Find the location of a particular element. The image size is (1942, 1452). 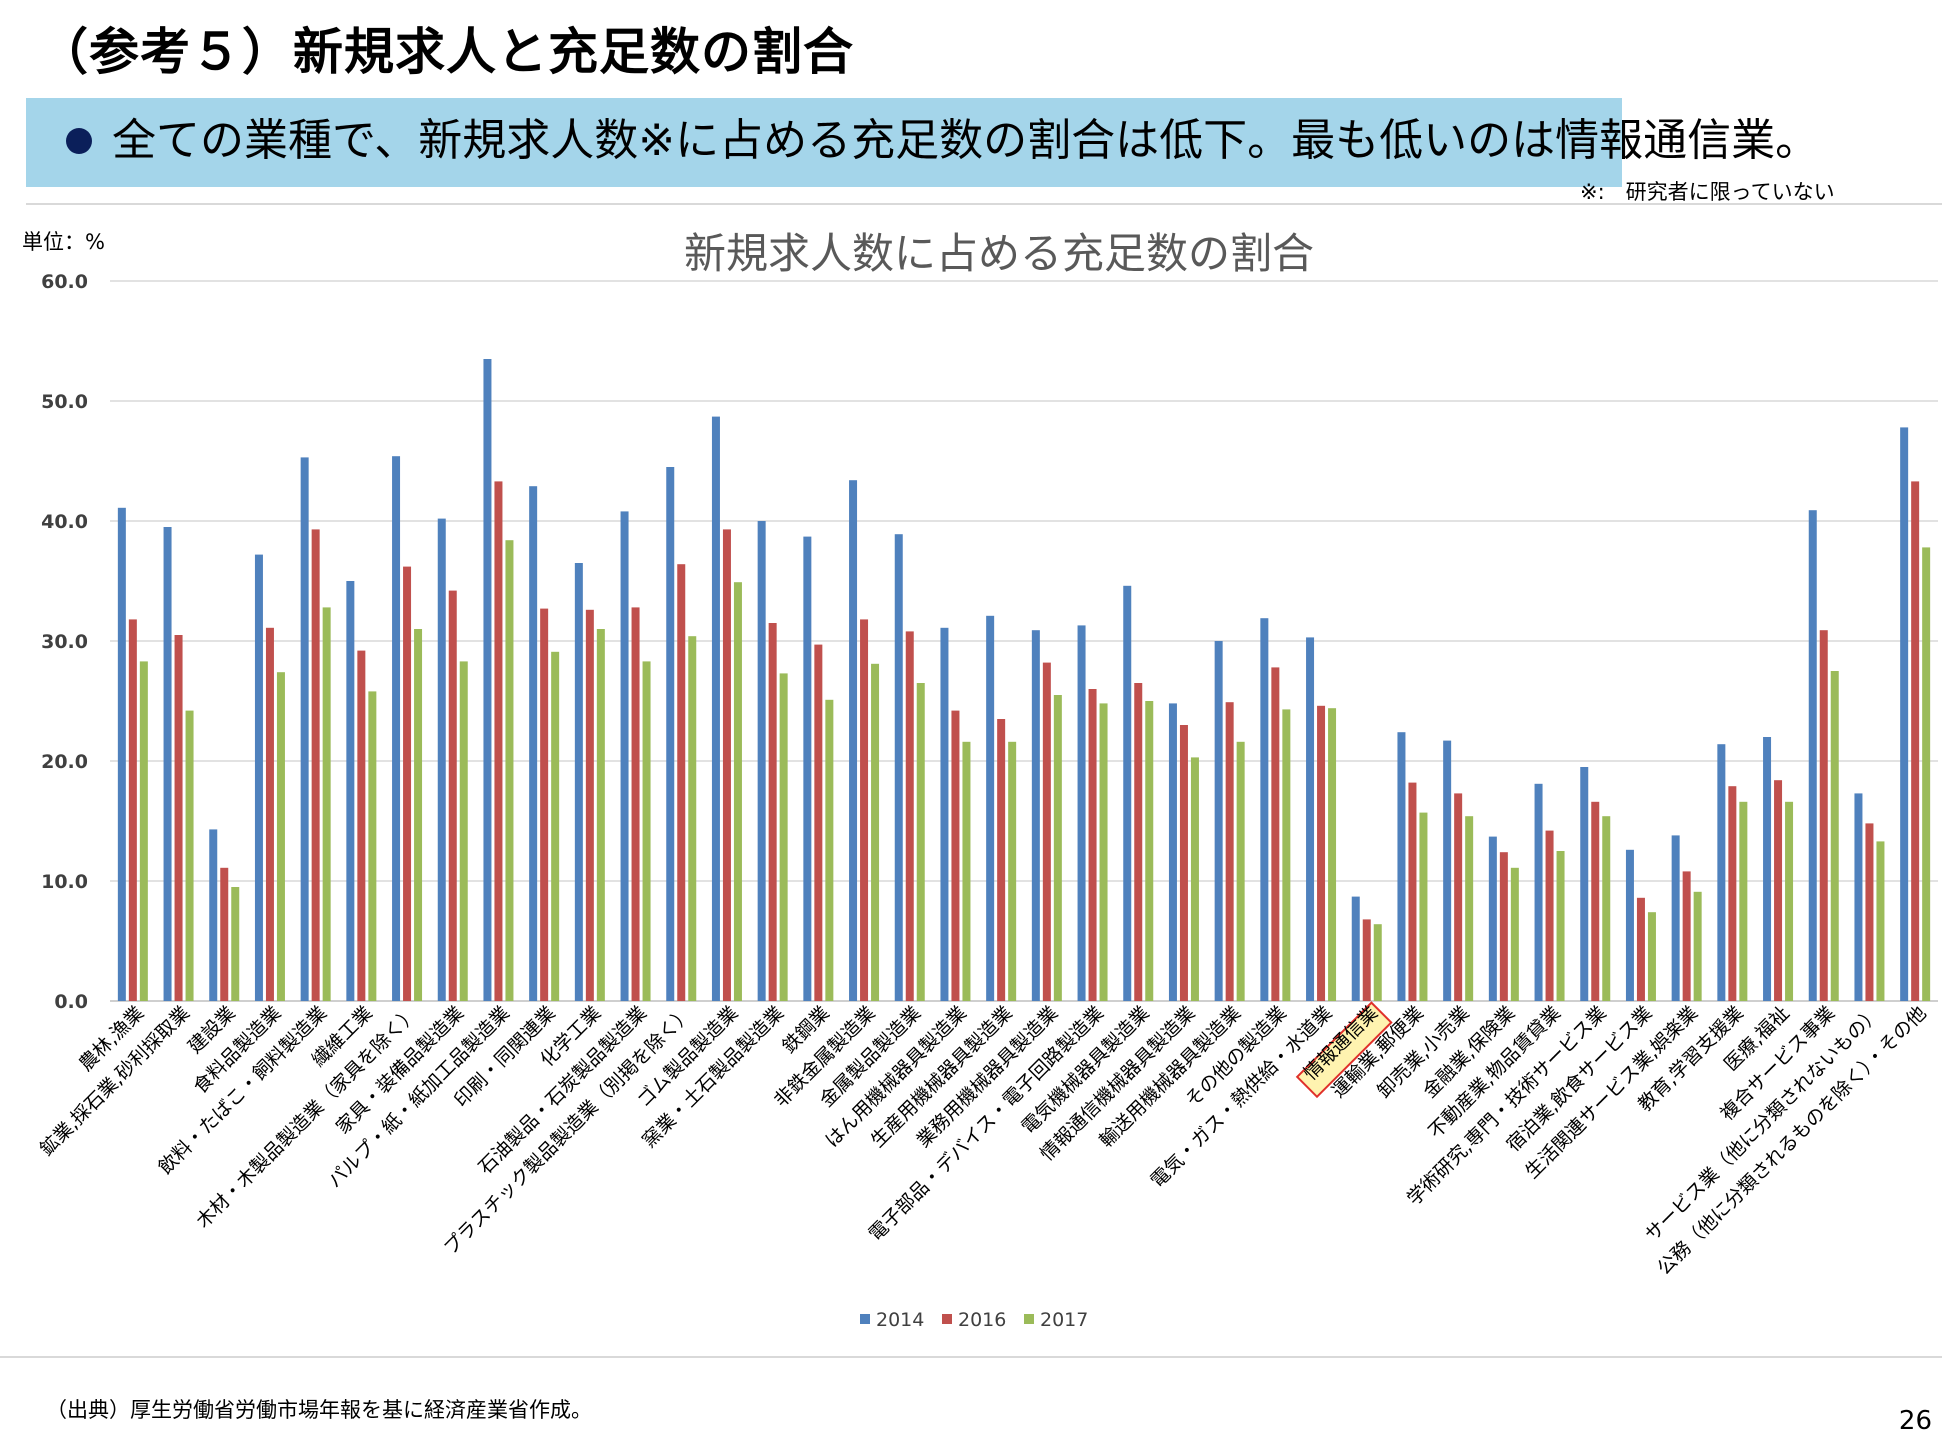

summary-banner: 全ての業種で、新規求人数※に占める充足数の割合は低下。最も低いのは情報通信業。 is located at coordinates (922, 142).